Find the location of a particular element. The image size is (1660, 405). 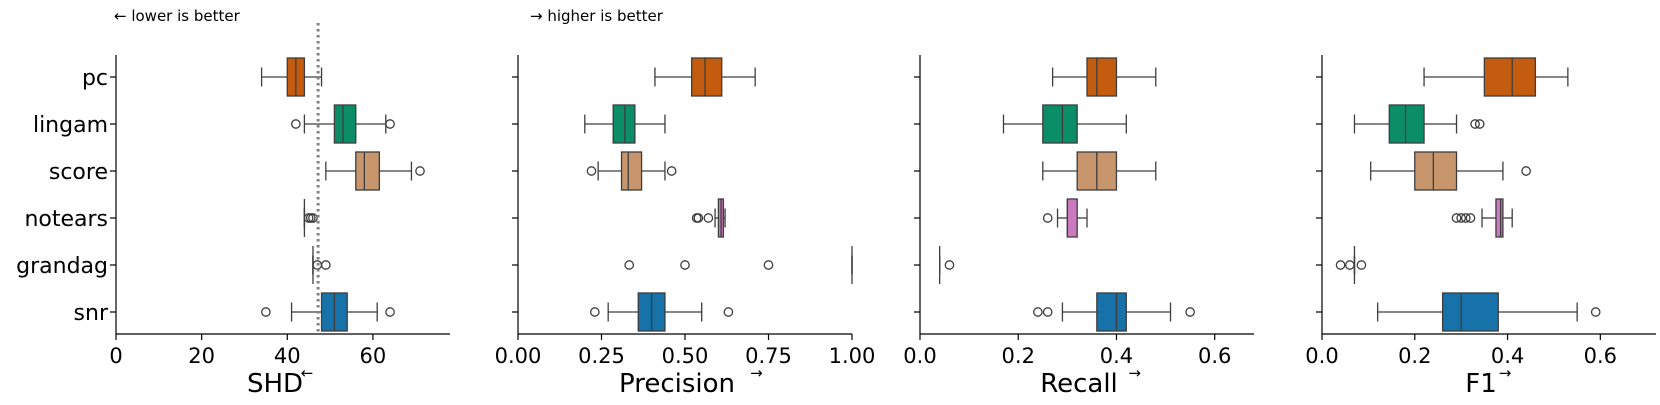

x-tick-label: 40 is located at coordinates (287, 356).